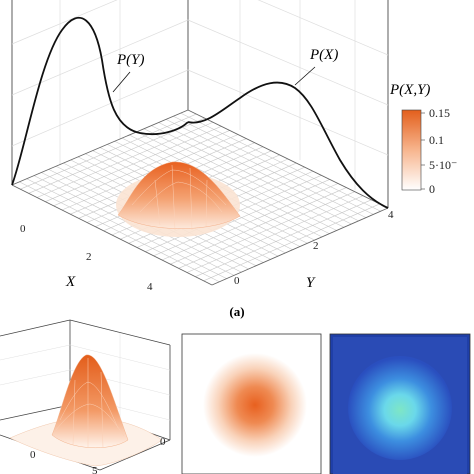 This screenshot has width=474, height=474. What do you see at coordinates (89, 257) in the screenshot?
I see `x-tick-2: 2` at bounding box center [89, 257].